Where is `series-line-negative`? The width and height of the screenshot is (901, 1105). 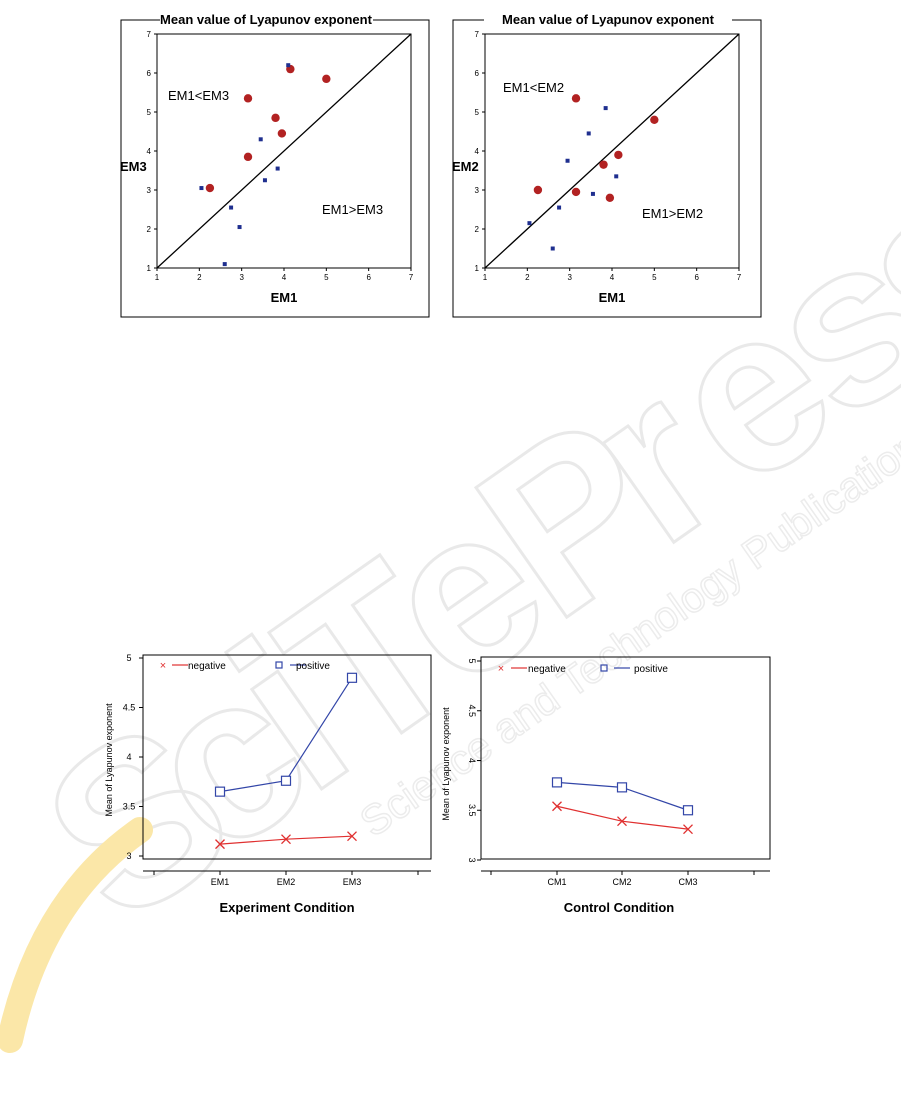 series-line-negative is located at coordinates (622, 817).